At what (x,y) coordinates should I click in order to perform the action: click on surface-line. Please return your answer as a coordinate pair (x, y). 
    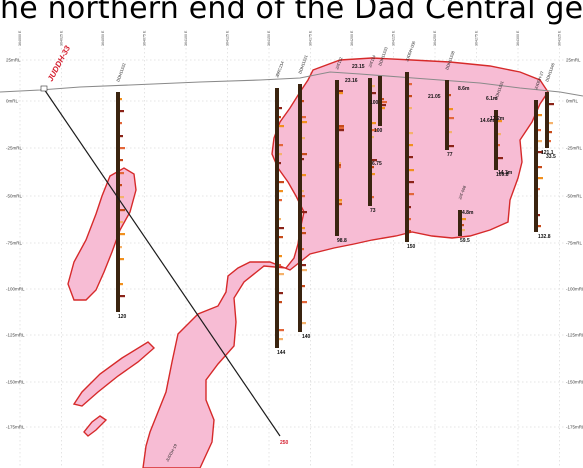
    Looking at the image, I should click on (291, 84).